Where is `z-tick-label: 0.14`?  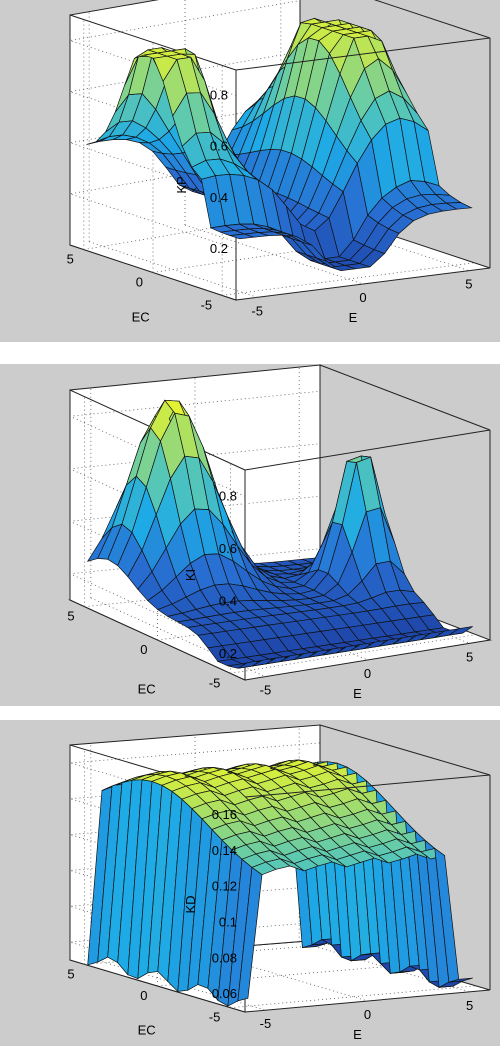 z-tick-label: 0.14 is located at coordinates (224, 850).